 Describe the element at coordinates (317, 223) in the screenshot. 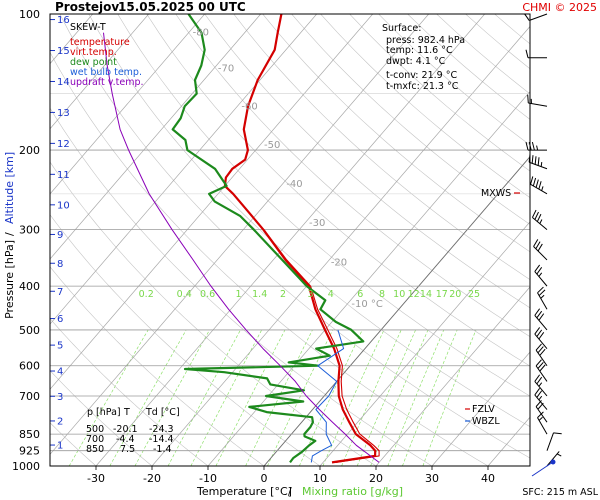

I see `isotherm-label: -30` at that location.